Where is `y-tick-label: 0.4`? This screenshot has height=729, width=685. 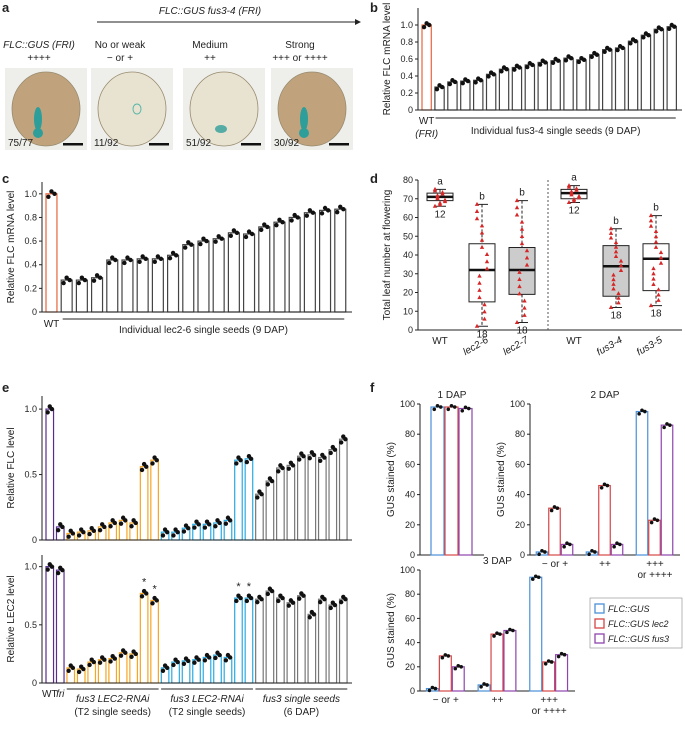 y-tick-label: 0.4 is located at coordinates (30, 265).